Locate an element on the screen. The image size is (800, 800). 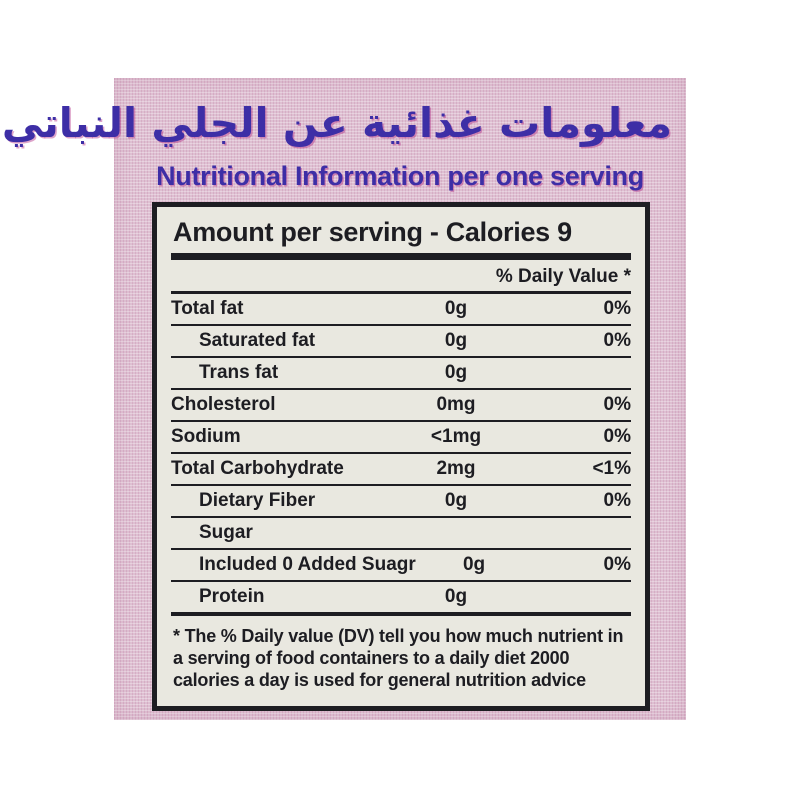
arabic-title: معلومات غذائية عن الجلي النباتي is located at coordinates (336, 123).